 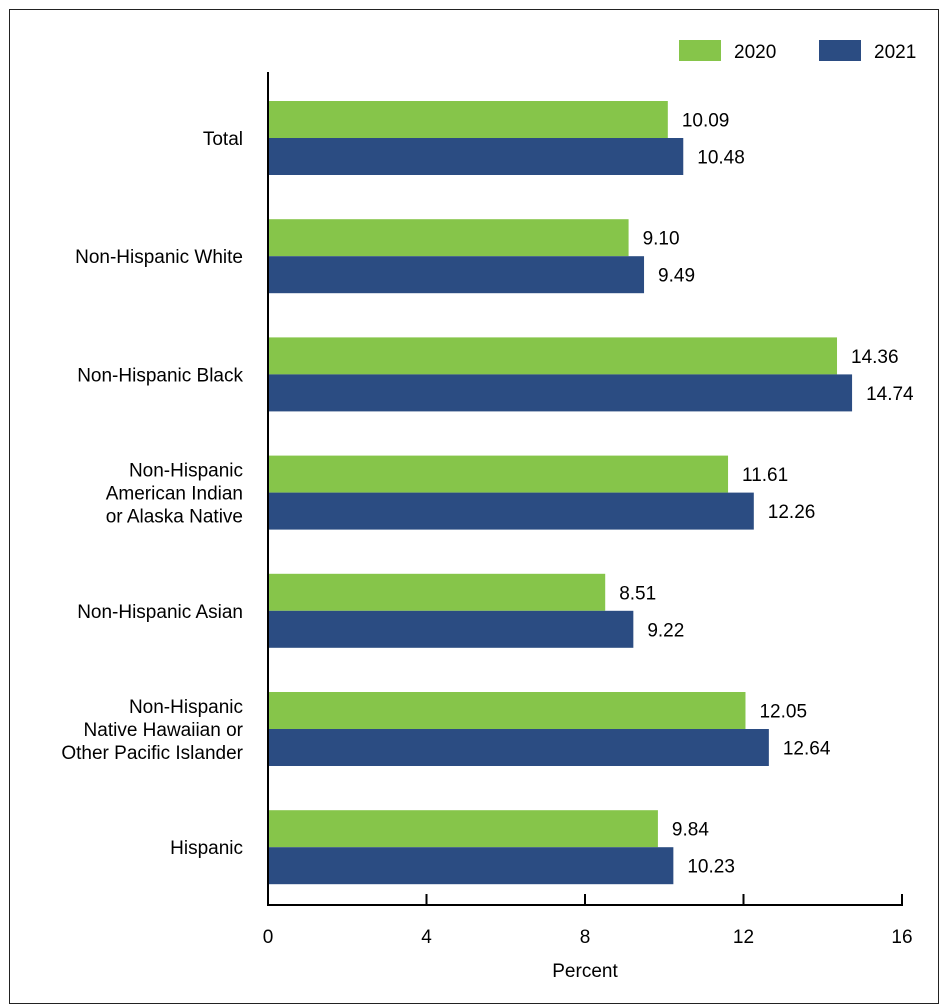 I want to click on data-label-2021-3: 12.26, so click(x=792, y=512).